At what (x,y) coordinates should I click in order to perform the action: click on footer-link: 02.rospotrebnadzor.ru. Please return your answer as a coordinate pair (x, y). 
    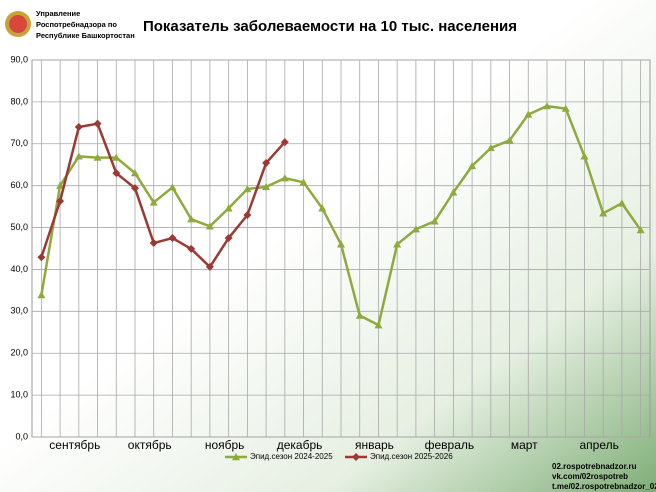
    Looking at the image, I should click on (594, 466).